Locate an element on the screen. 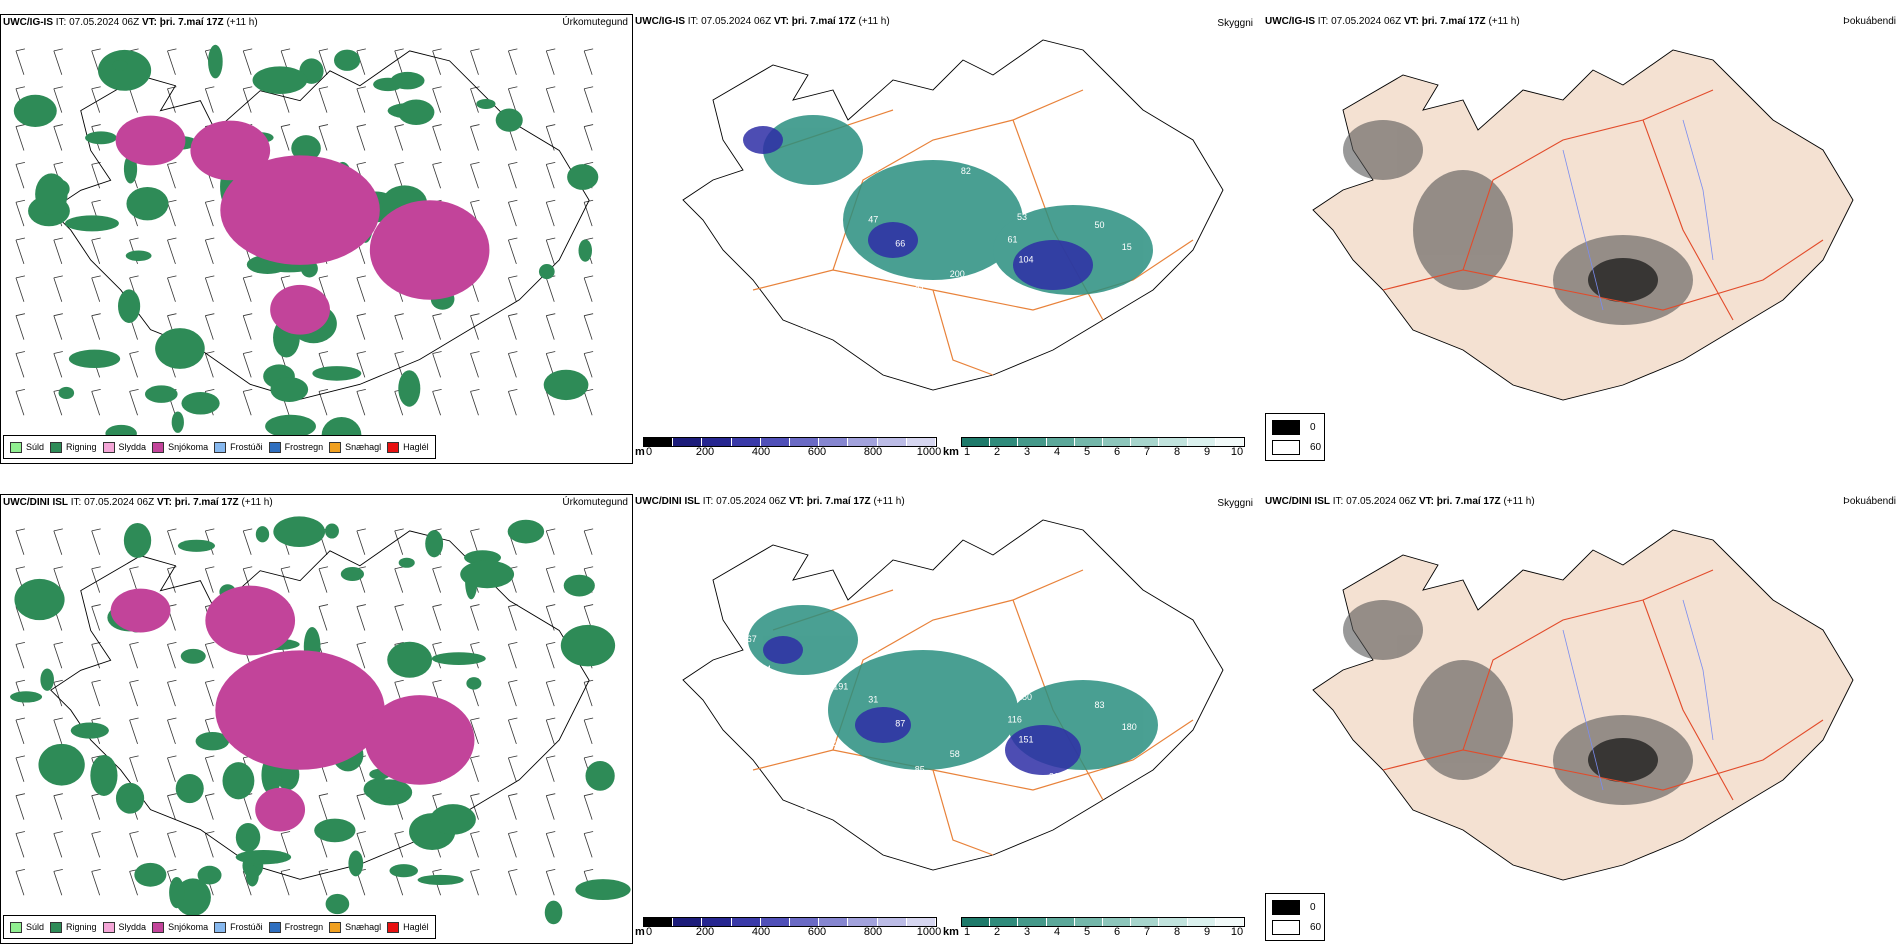 Image resolution: width=1900 pixels, height=950 pixels. visibility-value-label: 49 is located at coordinates (838, 207).